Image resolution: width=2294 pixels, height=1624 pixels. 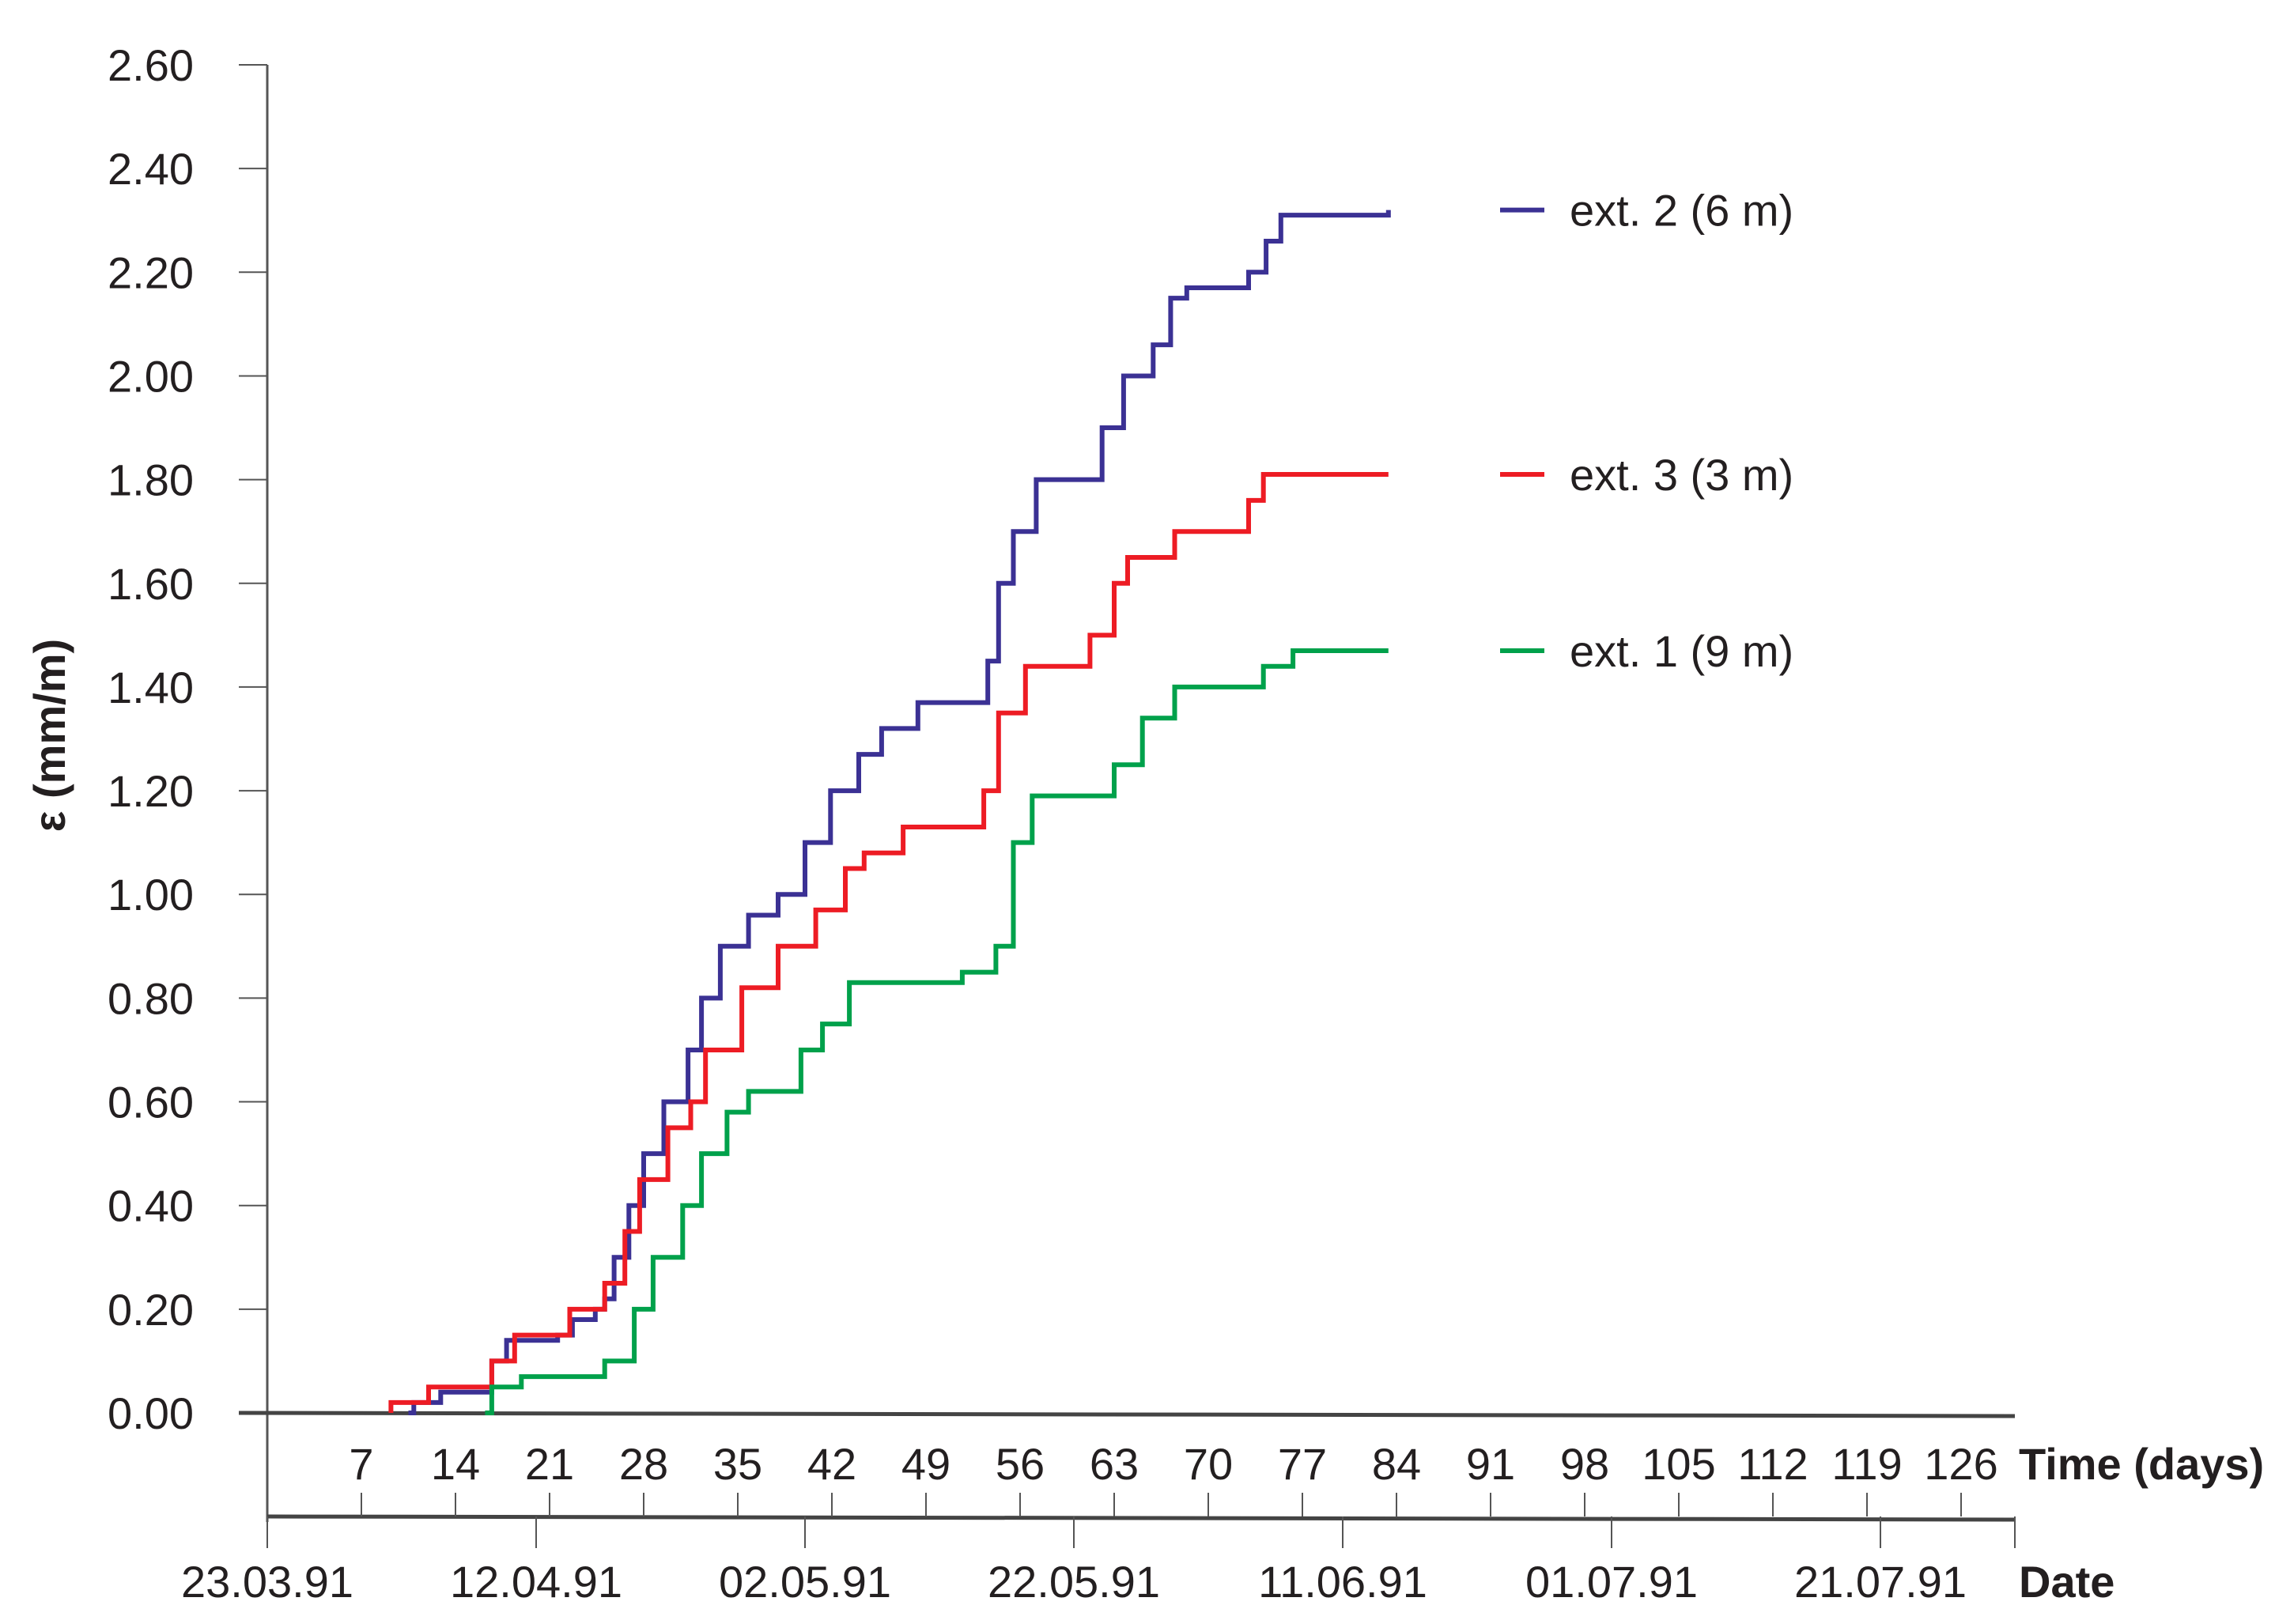 What do you see at coordinates (1141, 1518) in the screenshot?
I see `date-axis-line` at bounding box center [1141, 1518].